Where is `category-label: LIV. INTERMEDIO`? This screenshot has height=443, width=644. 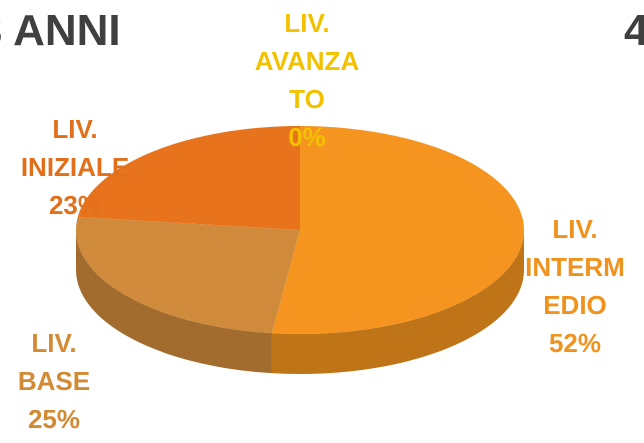 category-label: LIV. INTERMEDIO is located at coordinates (575, 267).